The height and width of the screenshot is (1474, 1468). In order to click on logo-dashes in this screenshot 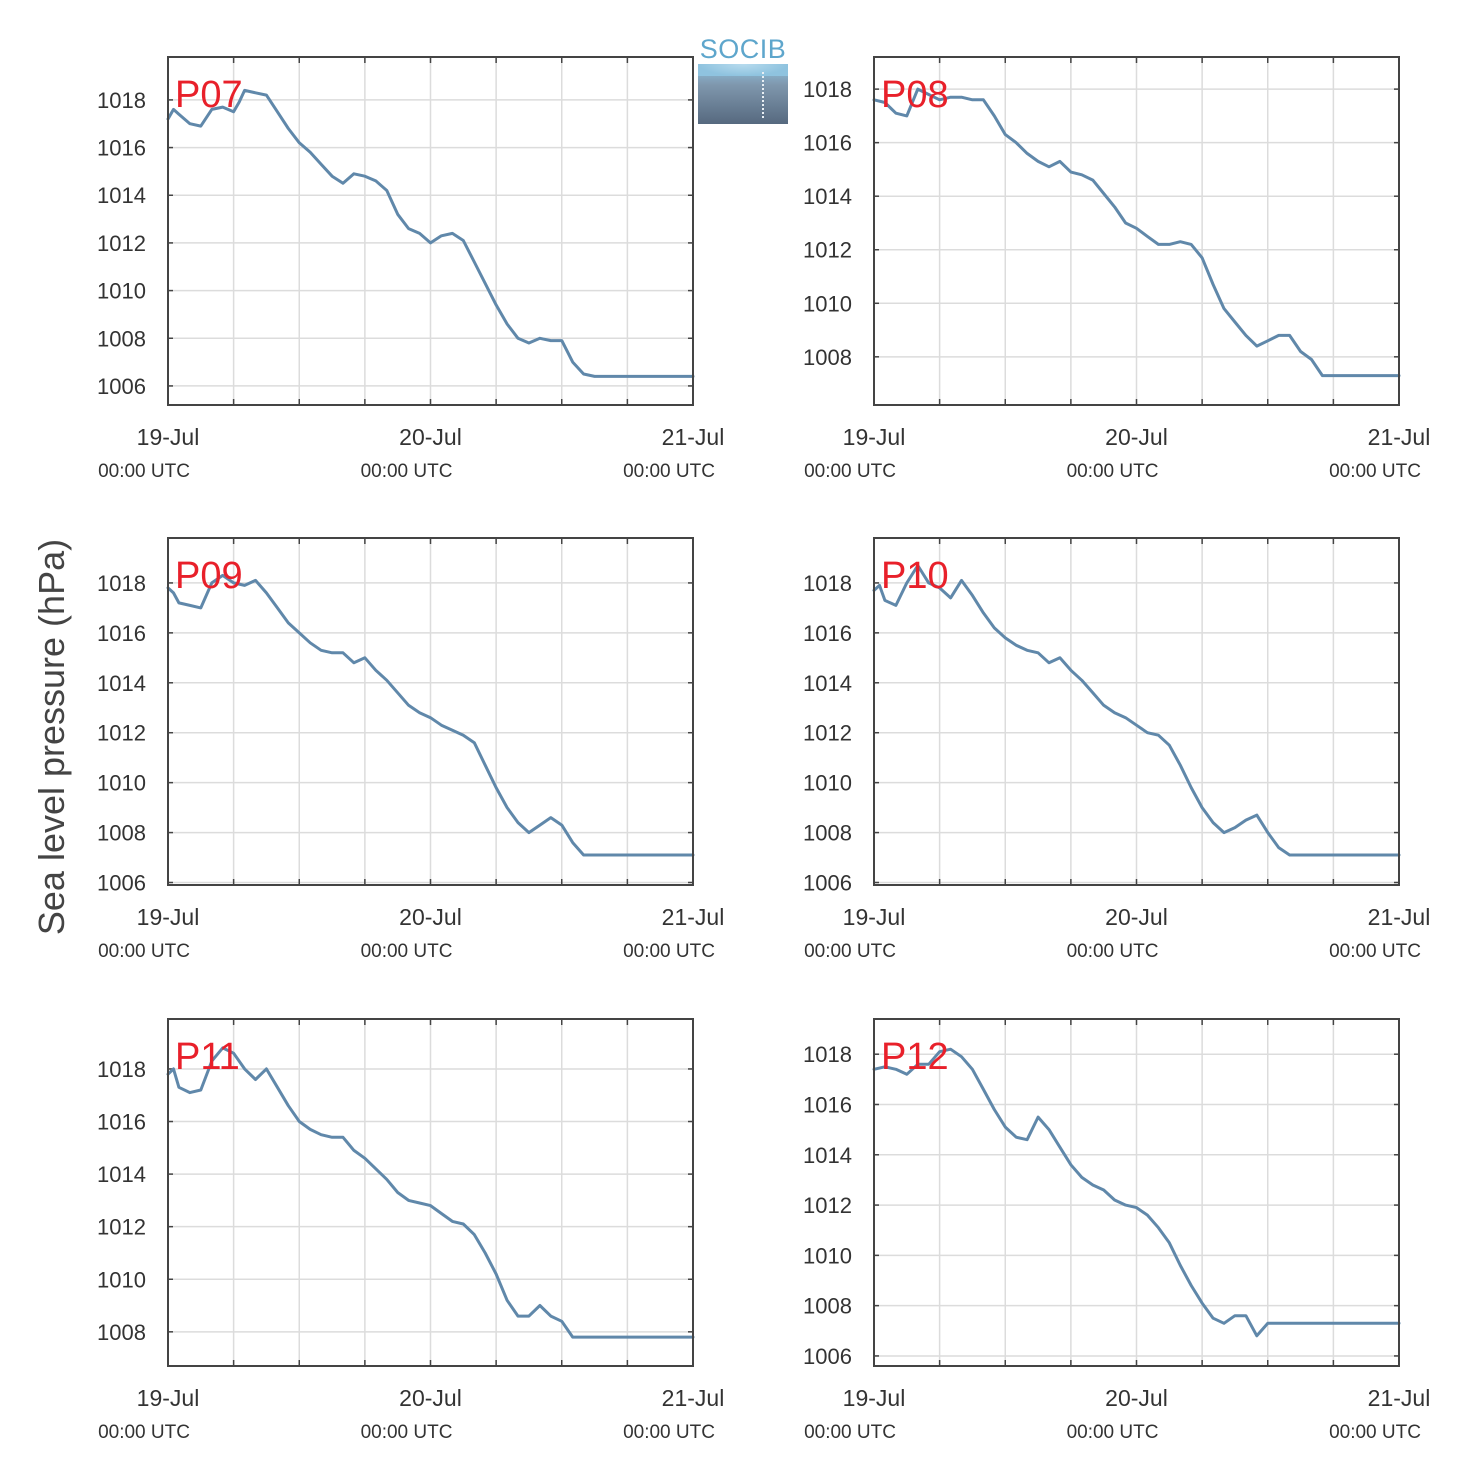, I will do `click(763, 95)`.